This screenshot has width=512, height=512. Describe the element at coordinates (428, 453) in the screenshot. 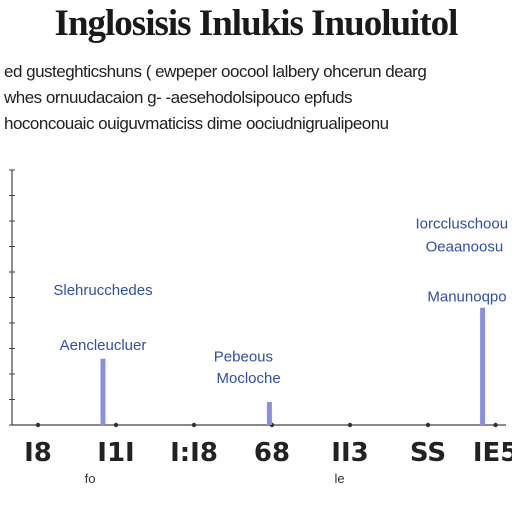

I see `x-tick-label: SS` at that location.